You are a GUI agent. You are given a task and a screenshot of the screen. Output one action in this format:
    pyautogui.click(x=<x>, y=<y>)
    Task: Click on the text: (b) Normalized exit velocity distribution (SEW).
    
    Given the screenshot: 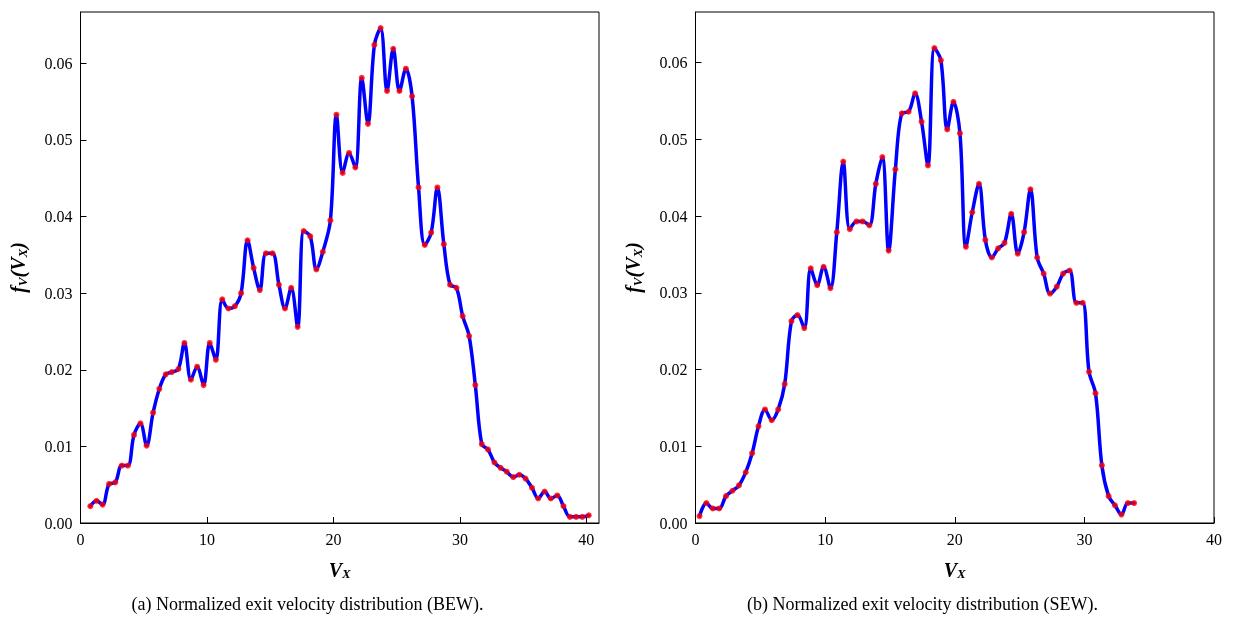 What is the action you would take?
    pyautogui.click(x=922, y=604)
    